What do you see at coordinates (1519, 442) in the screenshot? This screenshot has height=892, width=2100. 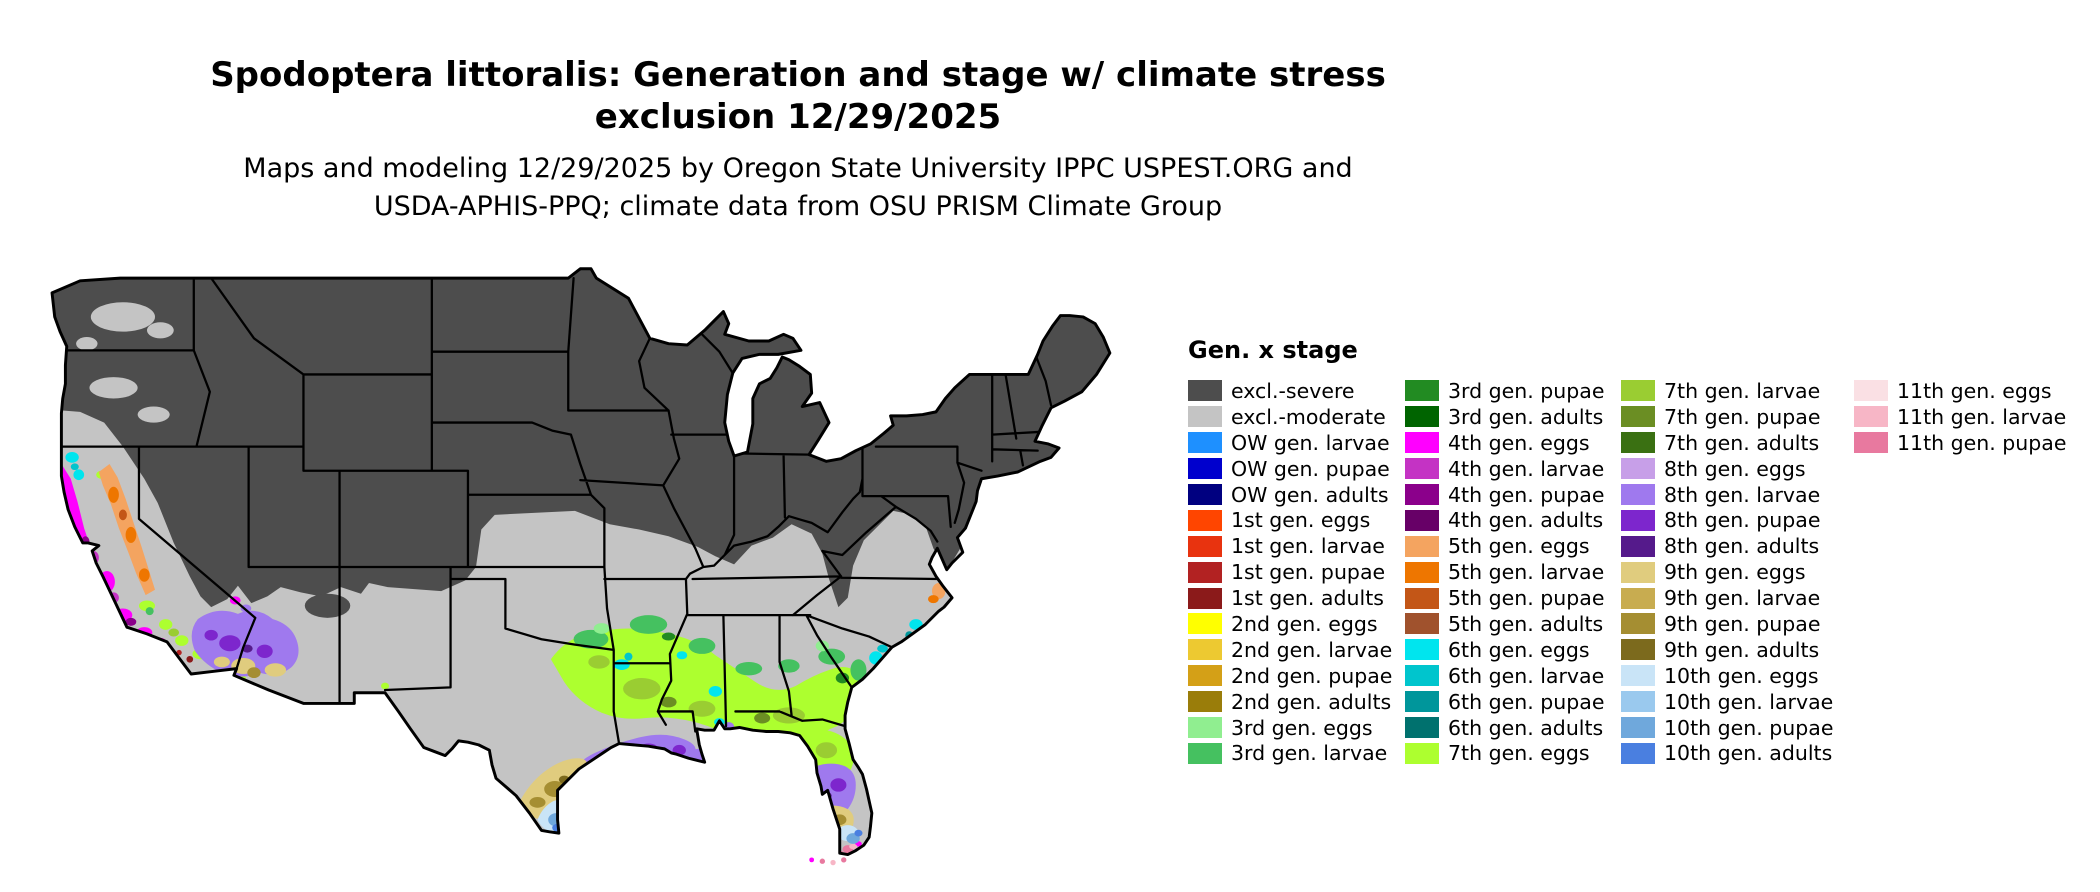 I see `legend-item-label: 4th gen. eggs` at bounding box center [1519, 442].